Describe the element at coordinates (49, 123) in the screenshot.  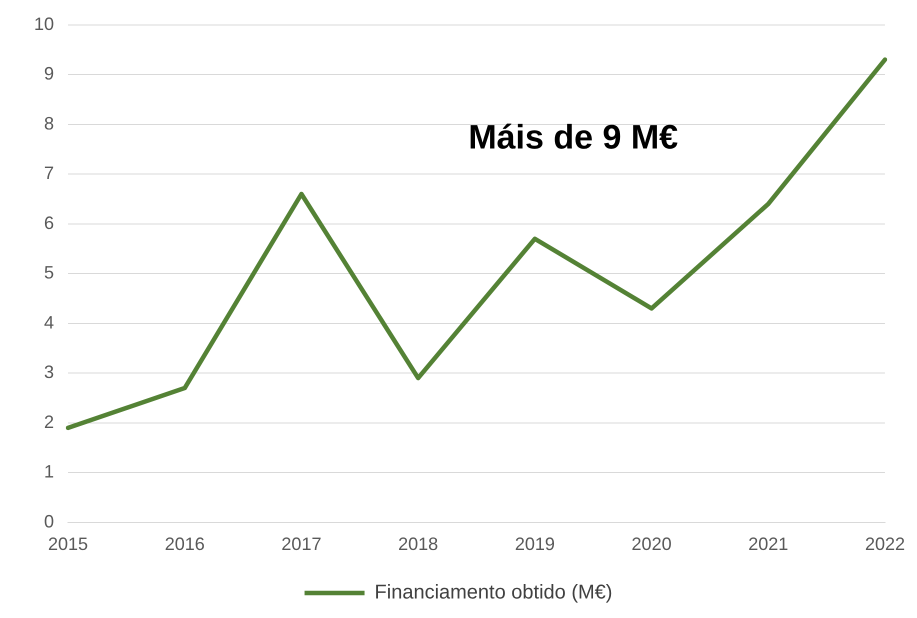
I see `y-tick-label: 8` at that location.